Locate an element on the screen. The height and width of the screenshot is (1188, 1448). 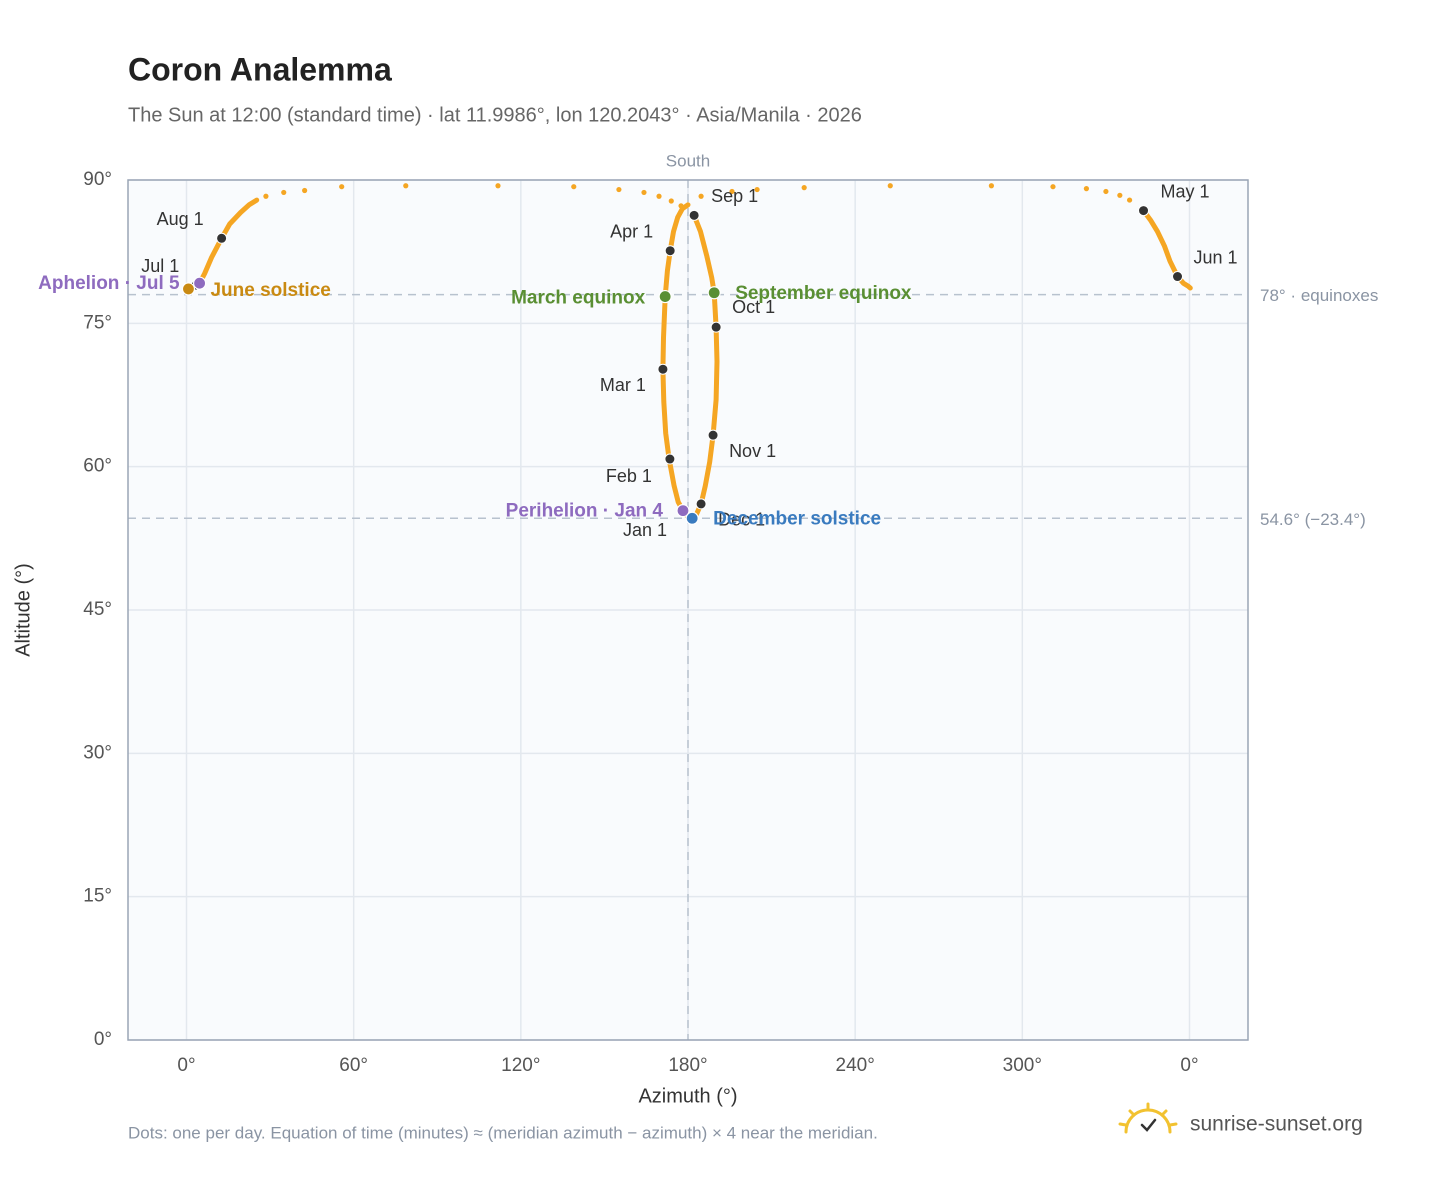
event-label: Aphelion · Jul 5 is located at coordinates (109, 283).